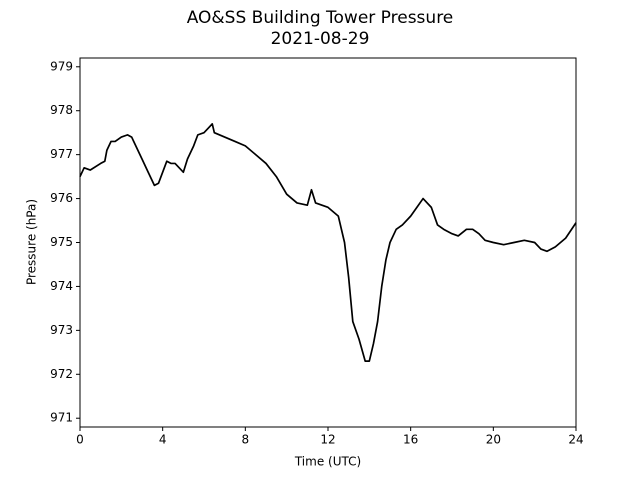 The width and height of the screenshot is (640, 484). Describe the element at coordinates (61, 154) in the screenshot. I see `y-tick-label: 977` at that location.